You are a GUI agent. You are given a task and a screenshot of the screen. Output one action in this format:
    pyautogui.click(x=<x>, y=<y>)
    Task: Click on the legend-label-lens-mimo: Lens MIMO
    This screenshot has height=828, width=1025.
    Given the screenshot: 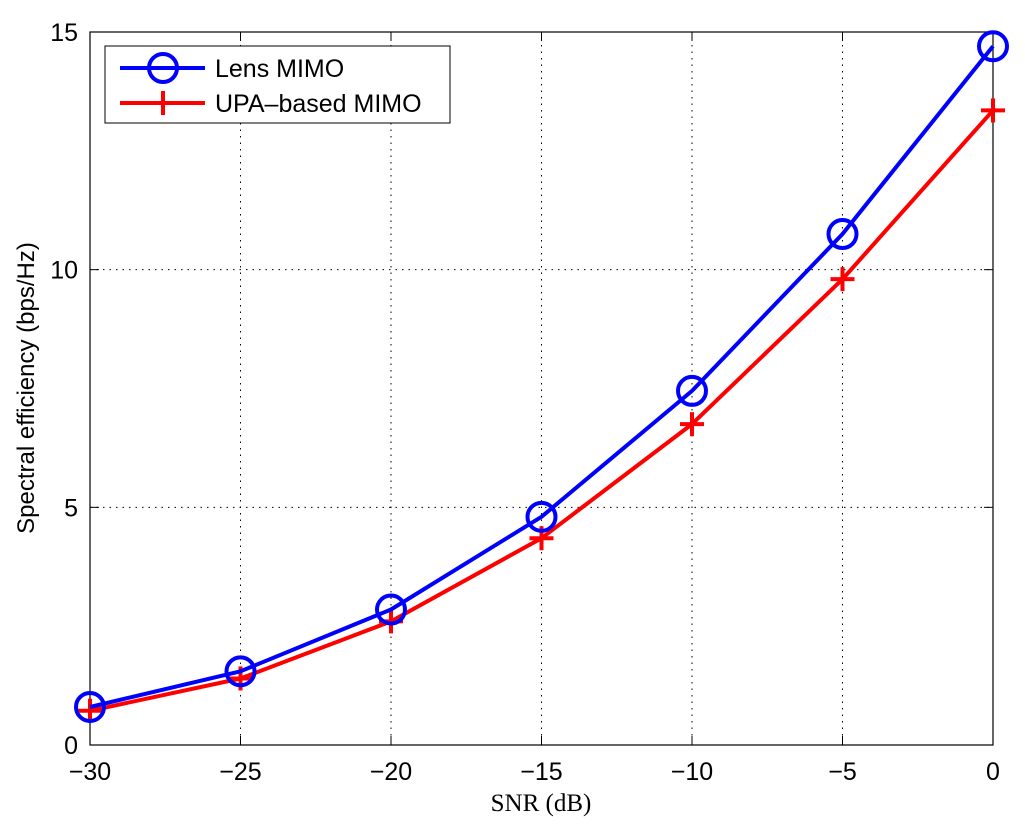 What is the action you would take?
    pyautogui.click(x=279, y=69)
    